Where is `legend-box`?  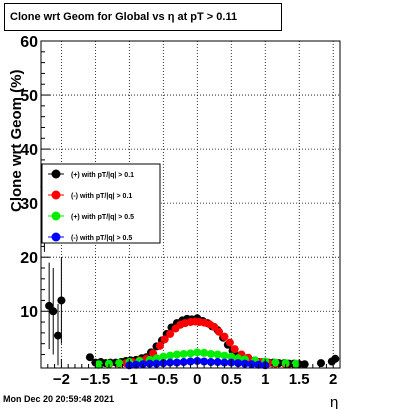 legend-box is located at coordinates (101, 203).